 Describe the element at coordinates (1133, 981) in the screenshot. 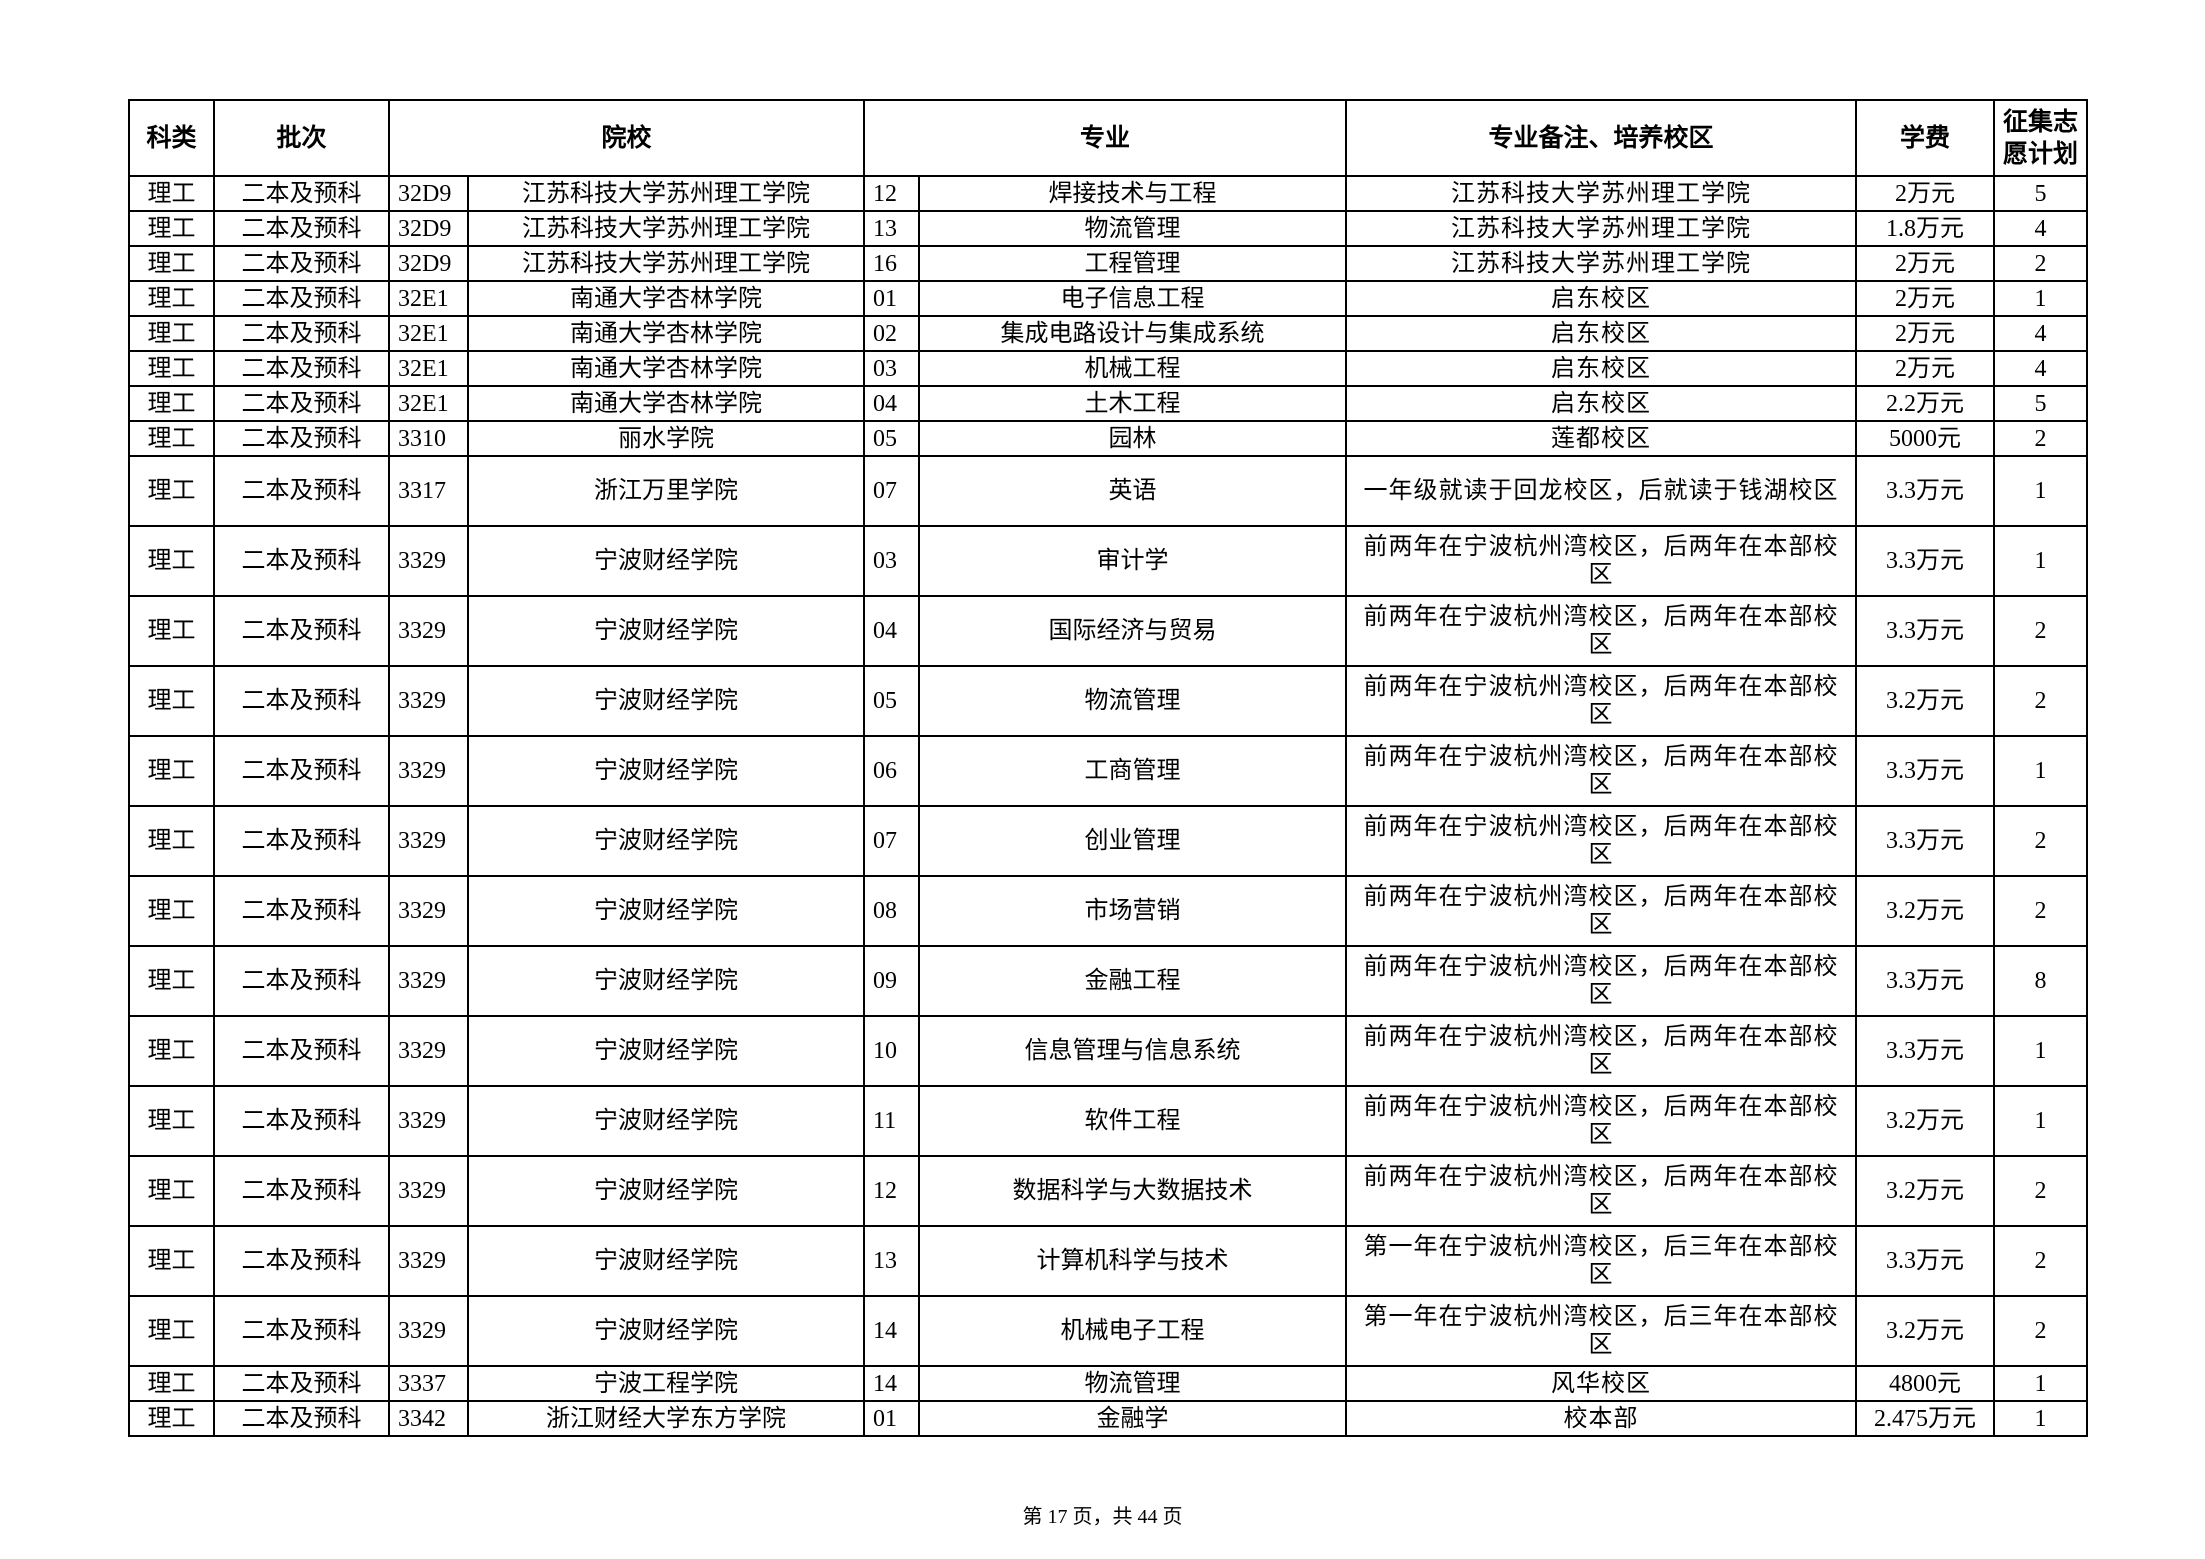

I see `cell-major-name: 金融工程` at that location.